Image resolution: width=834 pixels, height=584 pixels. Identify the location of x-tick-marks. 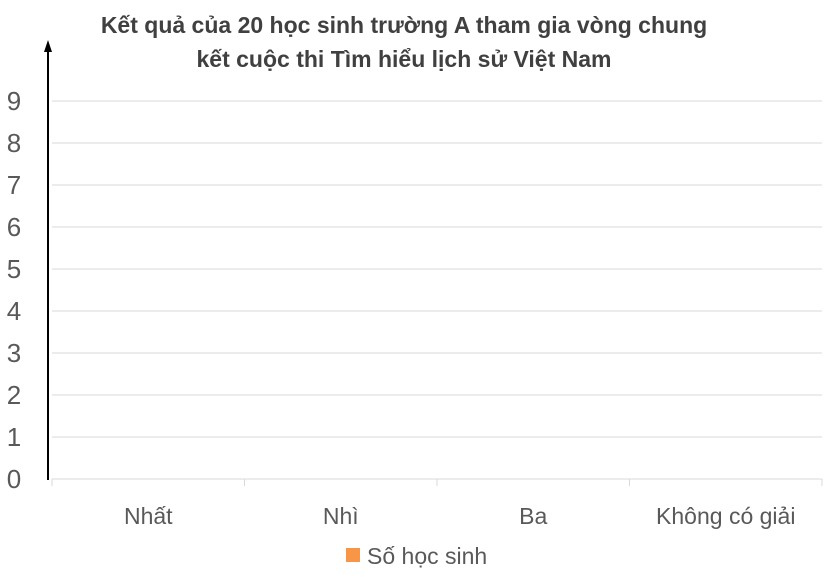
(437, 482).